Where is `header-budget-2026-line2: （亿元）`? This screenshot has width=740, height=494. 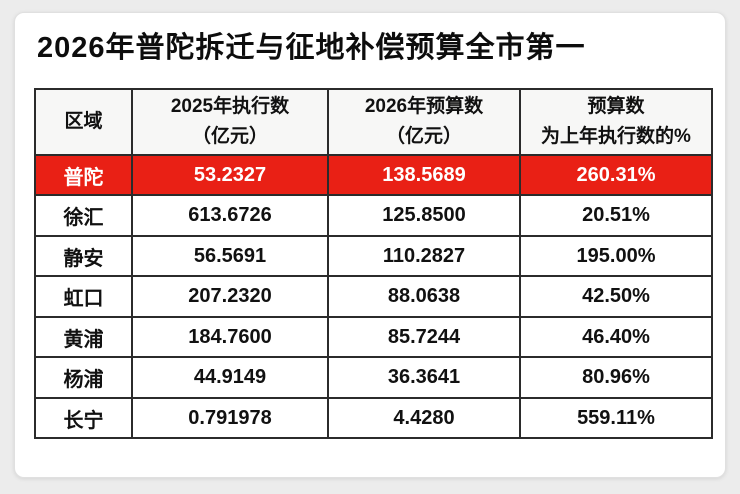
header-budget-2026-line2: （亿元） is located at coordinates (423, 136).